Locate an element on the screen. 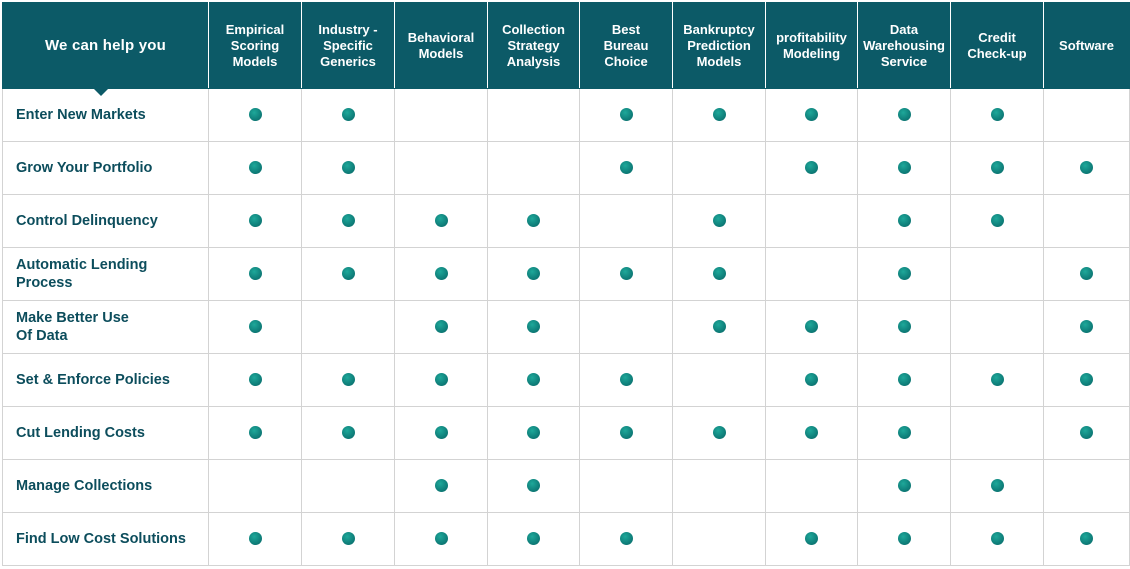 This screenshot has width=1130, height=569. column-header-line: Strategy is located at coordinates (533, 45).